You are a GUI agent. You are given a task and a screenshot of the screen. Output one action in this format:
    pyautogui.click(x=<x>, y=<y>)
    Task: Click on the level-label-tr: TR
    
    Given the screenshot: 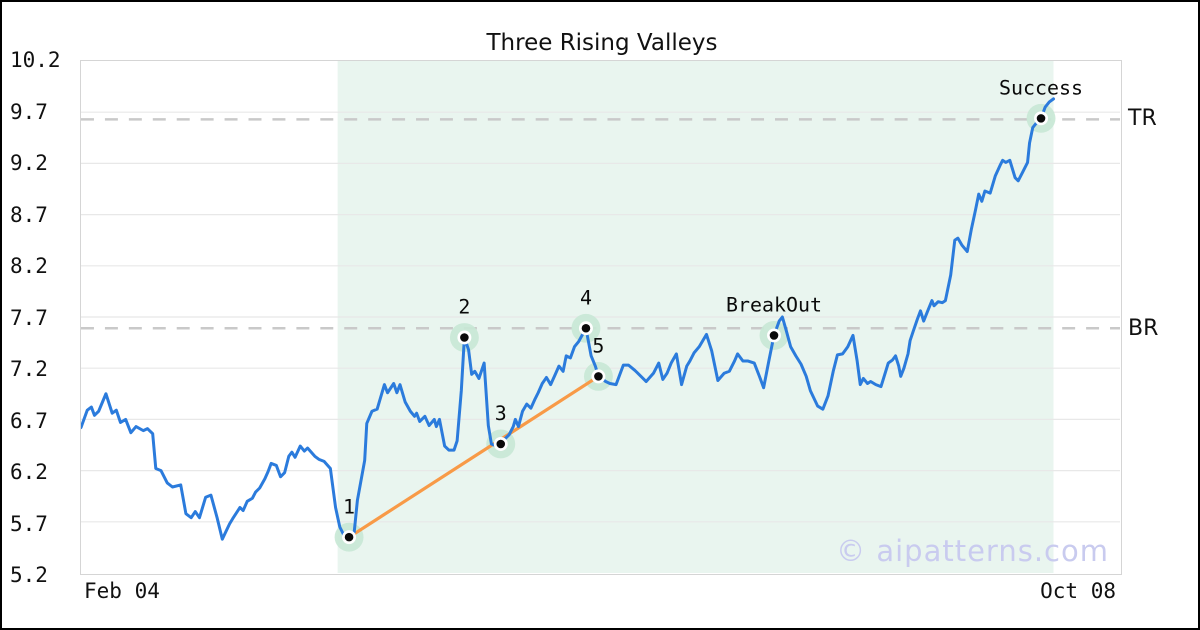 What is the action you would take?
    pyautogui.click(x=1142, y=118)
    